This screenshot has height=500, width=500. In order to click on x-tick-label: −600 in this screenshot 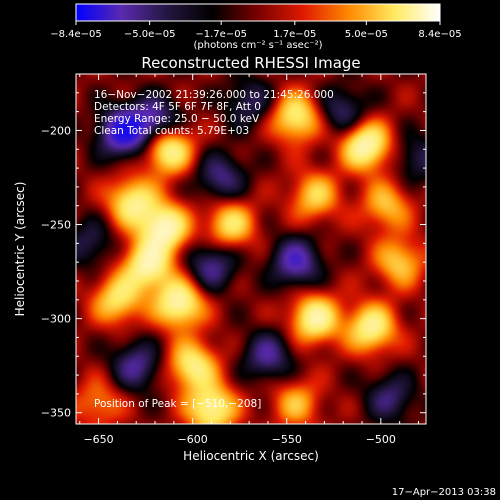, I will do `click(193, 439)`.